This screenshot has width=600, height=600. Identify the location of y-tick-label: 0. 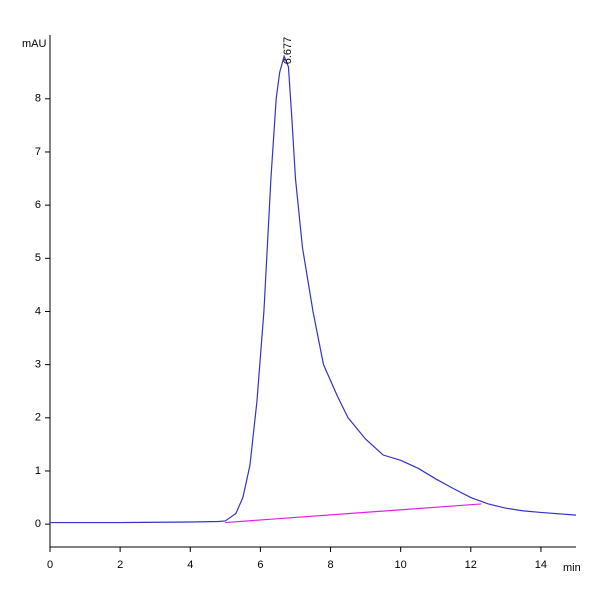
(38, 524).